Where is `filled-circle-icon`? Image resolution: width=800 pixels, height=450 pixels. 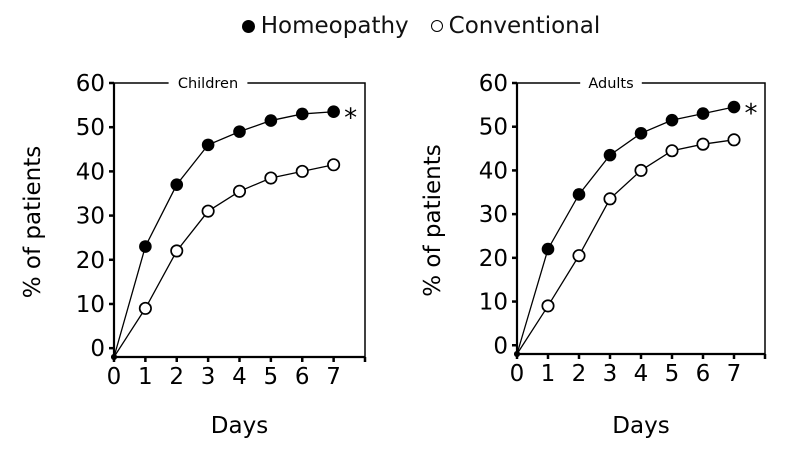
filled-circle-icon is located at coordinates (248, 26).